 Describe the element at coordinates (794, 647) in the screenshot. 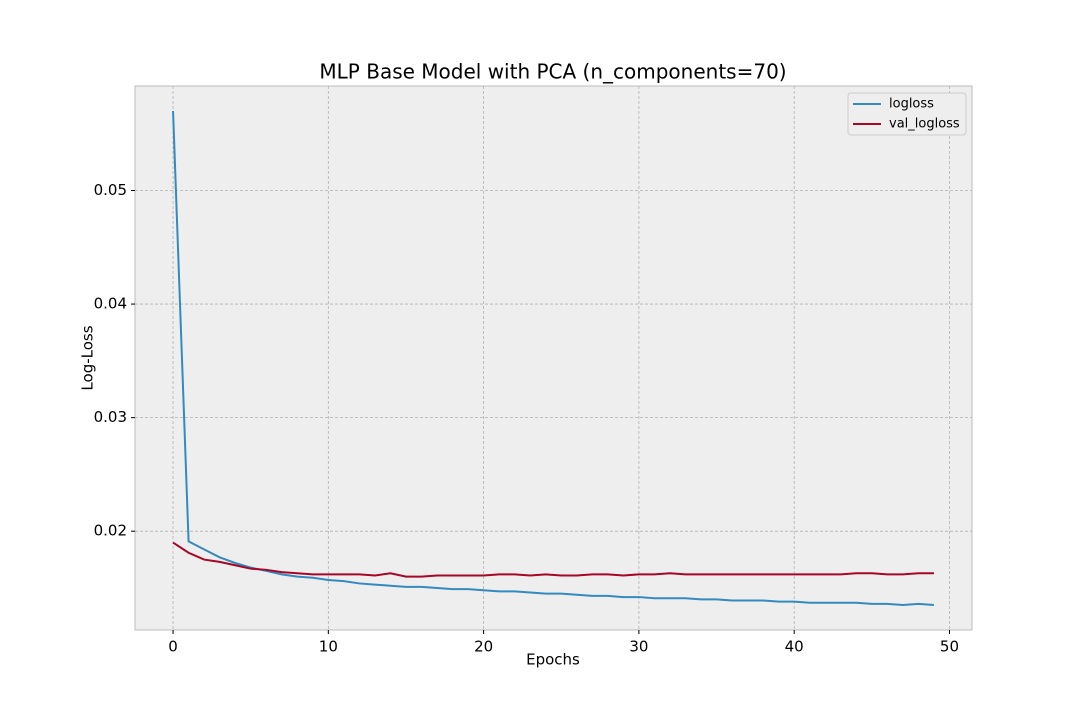

I see `x-tick-label: 40` at that location.